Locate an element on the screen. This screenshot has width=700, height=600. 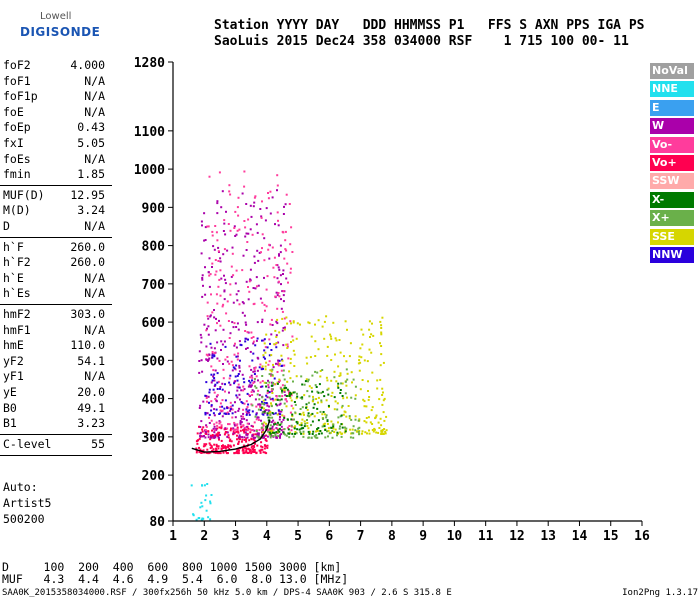
legend-item-sse: SSE is located at coordinates (672, 236).